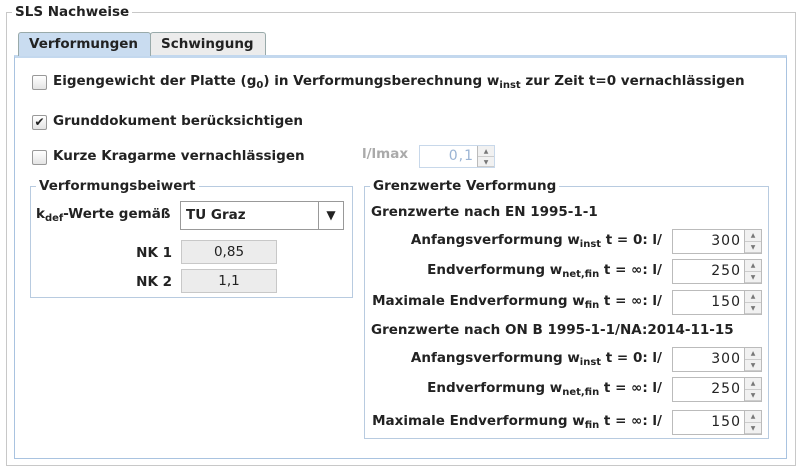 The height and width of the screenshot is (471, 800). I want to click on kragarme-checkbox, so click(39, 157).